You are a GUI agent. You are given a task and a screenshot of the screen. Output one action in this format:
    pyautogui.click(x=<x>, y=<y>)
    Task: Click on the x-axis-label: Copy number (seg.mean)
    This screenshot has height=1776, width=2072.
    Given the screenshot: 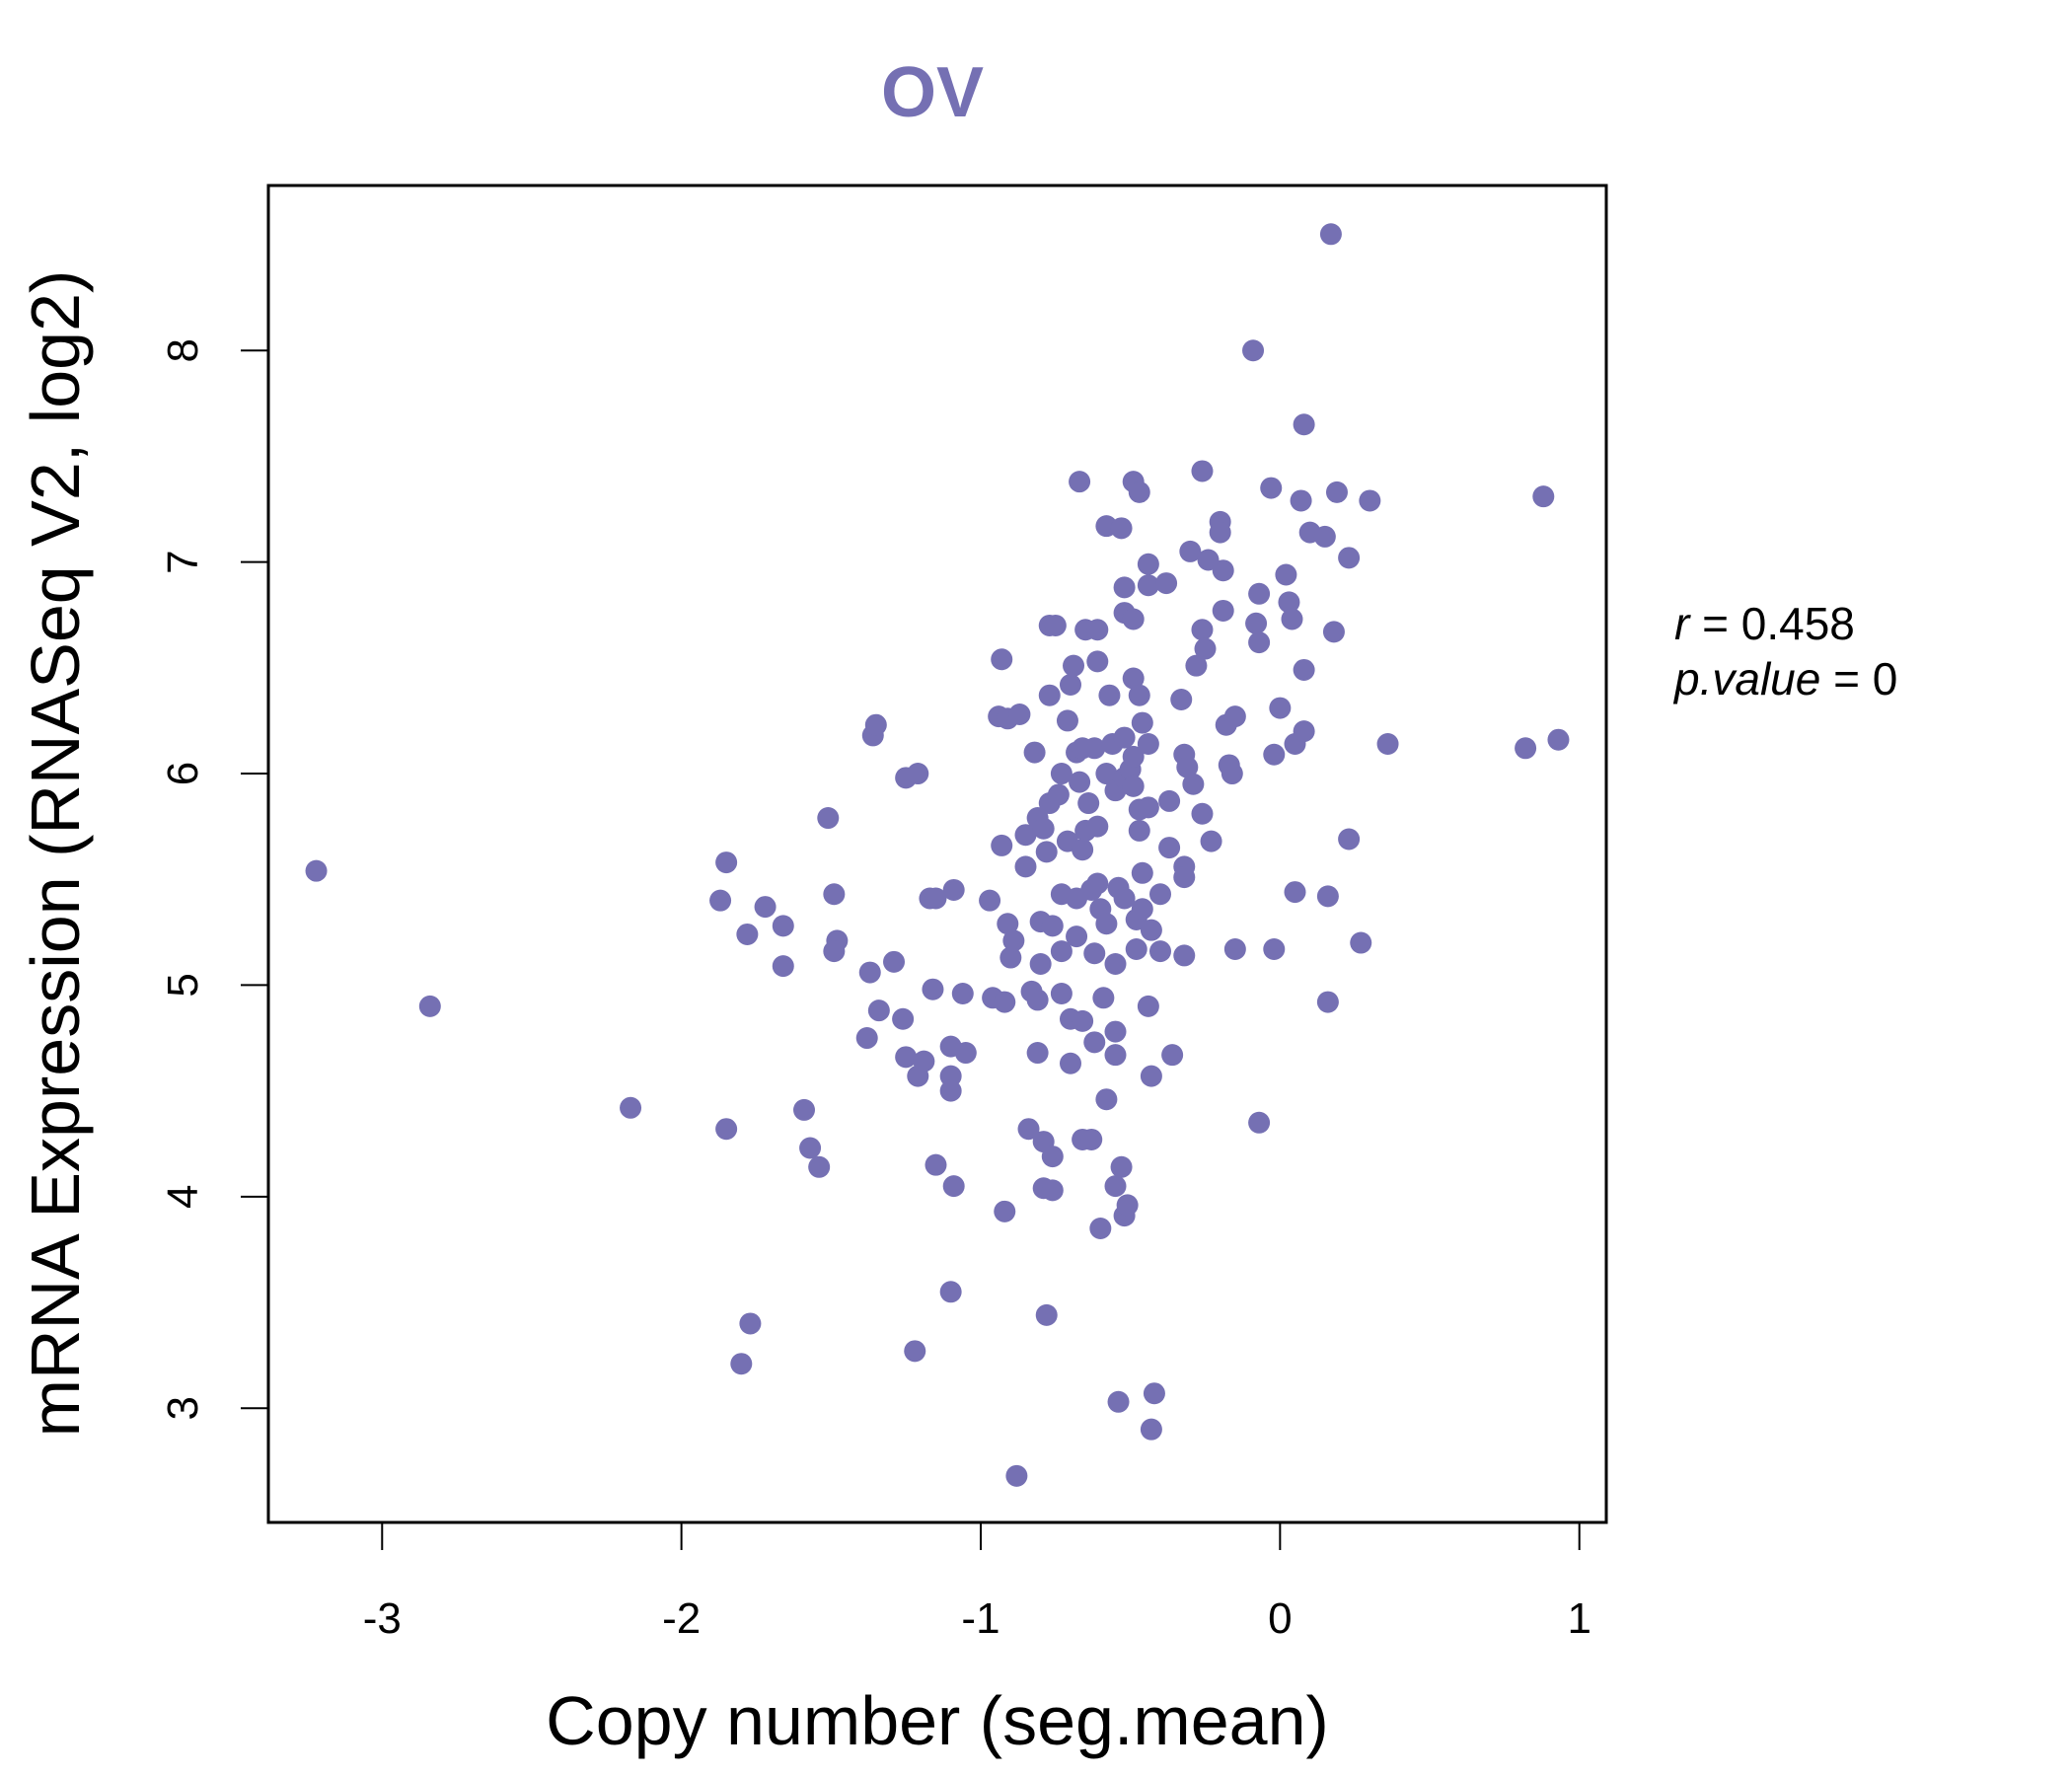 What is the action you would take?
    pyautogui.click(x=938, y=1721)
    